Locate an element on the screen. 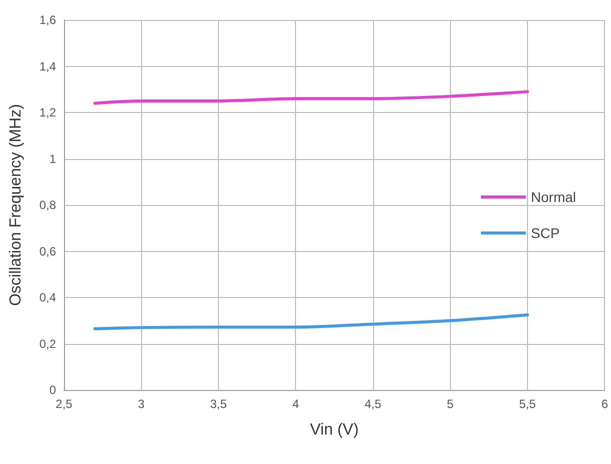 This screenshot has height=464, width=611. x-tick-label: 5,5 is located at coordinates (527, 404).